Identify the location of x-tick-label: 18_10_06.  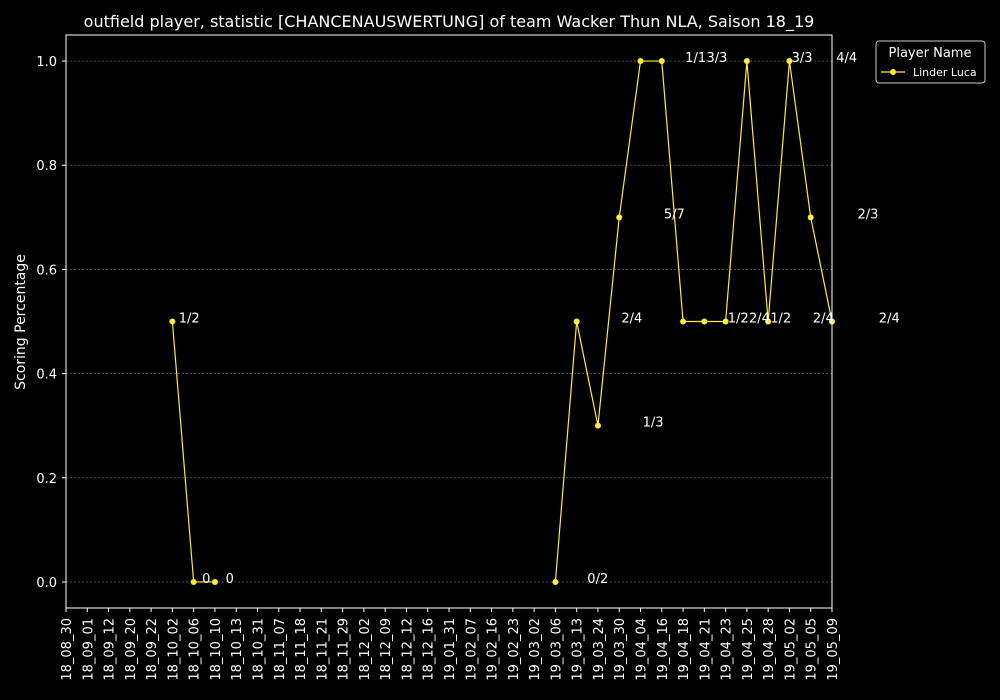
(195, 649).